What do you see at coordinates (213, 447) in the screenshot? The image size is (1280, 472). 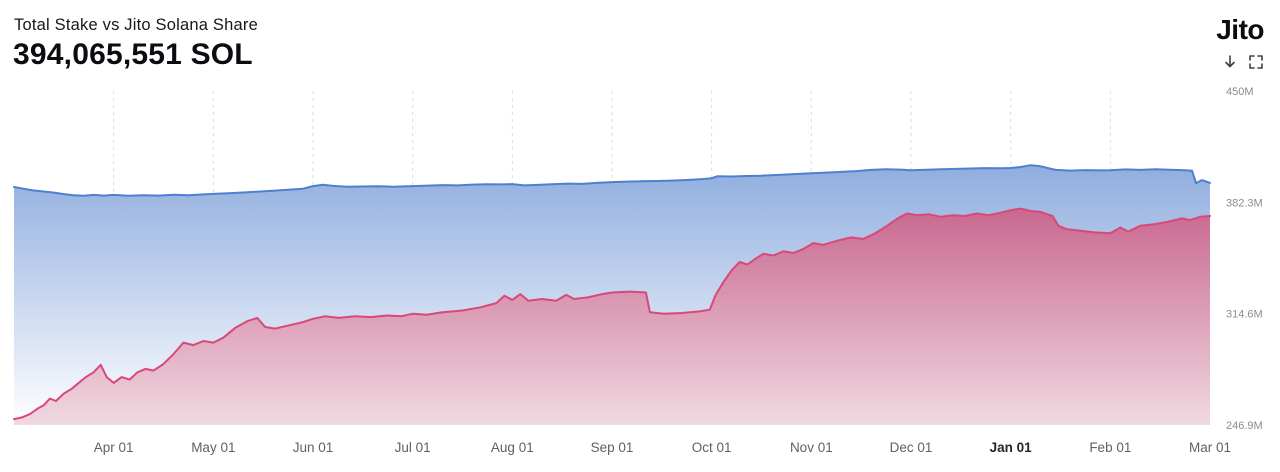 I see `svg-text: May 01` at bounding box center [213, 447].